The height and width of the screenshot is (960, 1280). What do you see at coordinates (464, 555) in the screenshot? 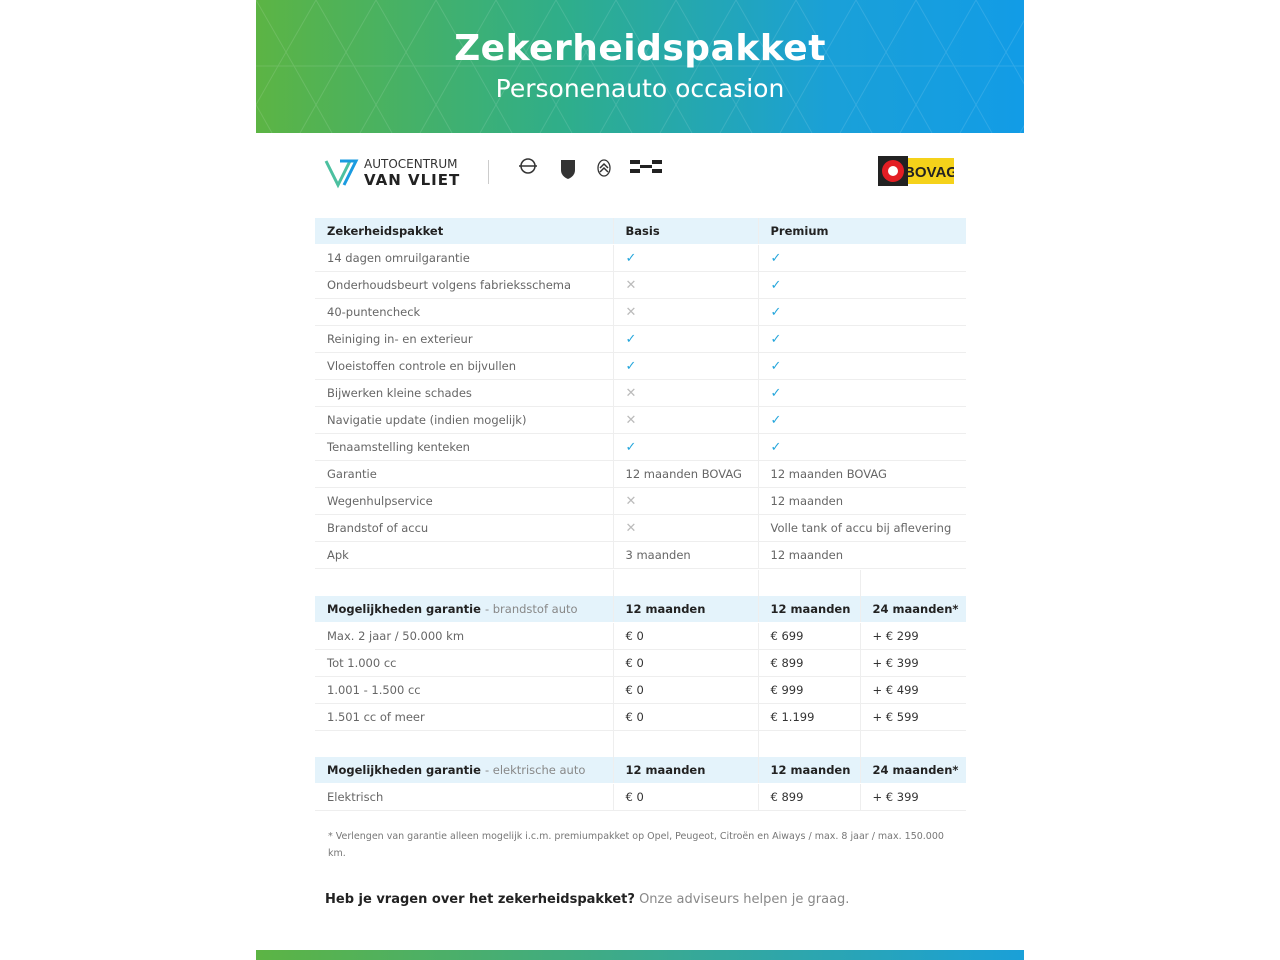
I see `feature-label: Apk` at bounding box center [464, 555].